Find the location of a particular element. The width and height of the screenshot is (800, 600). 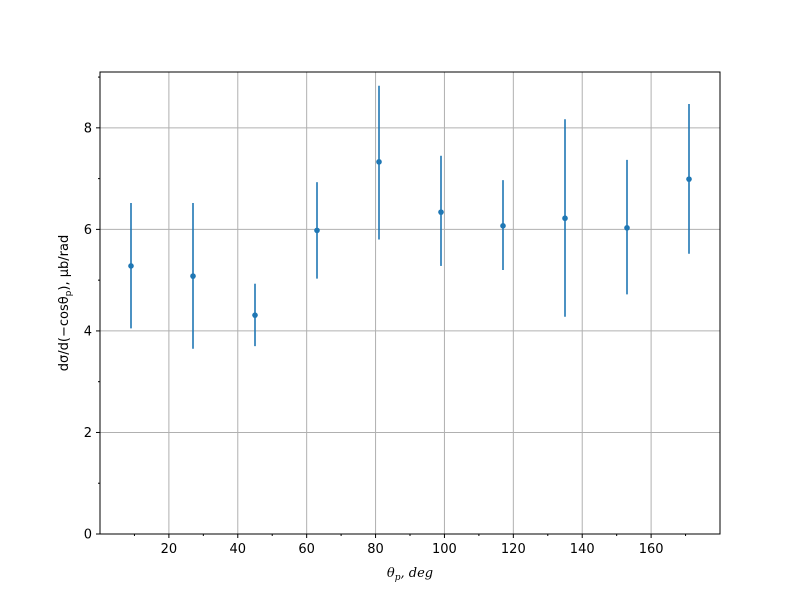

x-tick-label-4: 100 is located at coordinates (444, 549).